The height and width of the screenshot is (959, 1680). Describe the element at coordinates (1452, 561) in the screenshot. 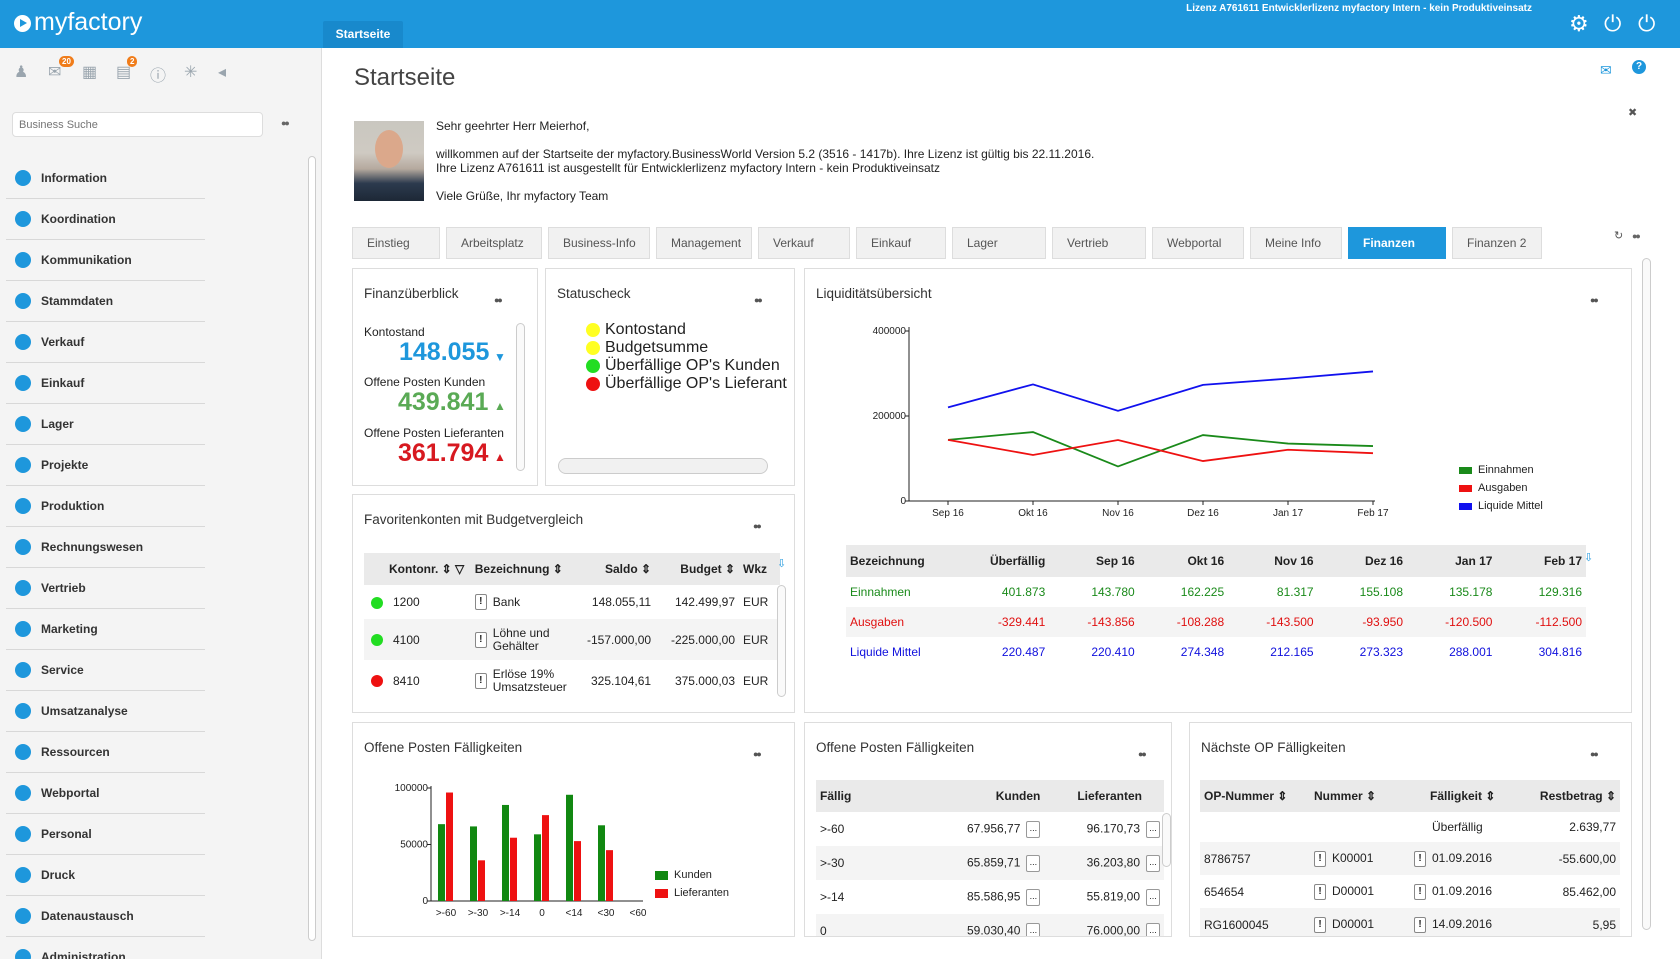

I see `col-header: Jan 17` at that location.